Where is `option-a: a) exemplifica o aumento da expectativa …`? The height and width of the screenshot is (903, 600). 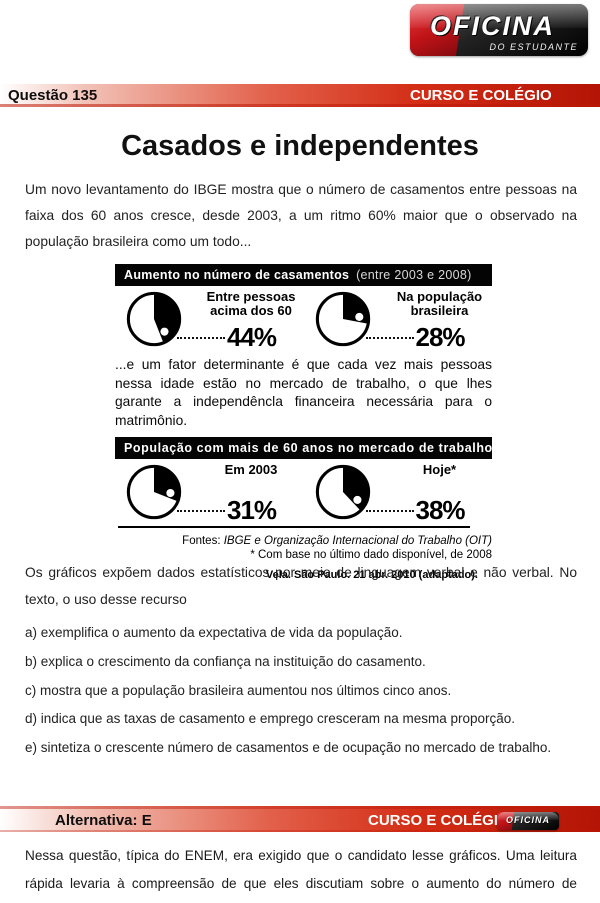
option-a: a) exemplifica o aumento da expectativa … is located at coordinates (305, 633).